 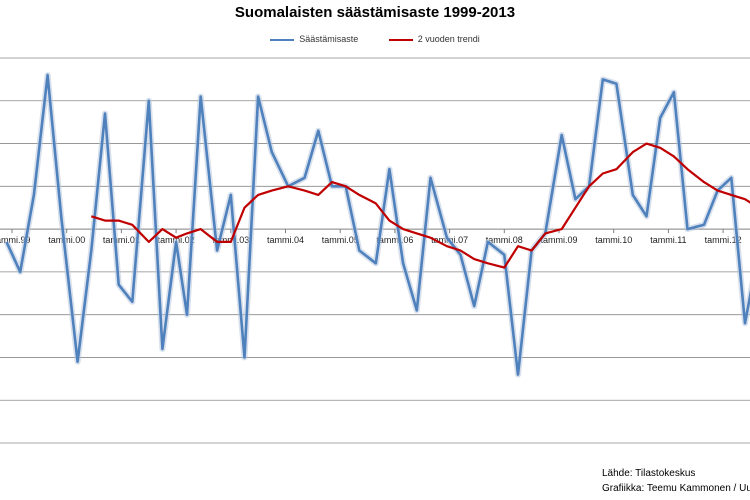 I want to click on legend: Säästämisaste 2 vuoden trendi, so click(x=375, y=39).